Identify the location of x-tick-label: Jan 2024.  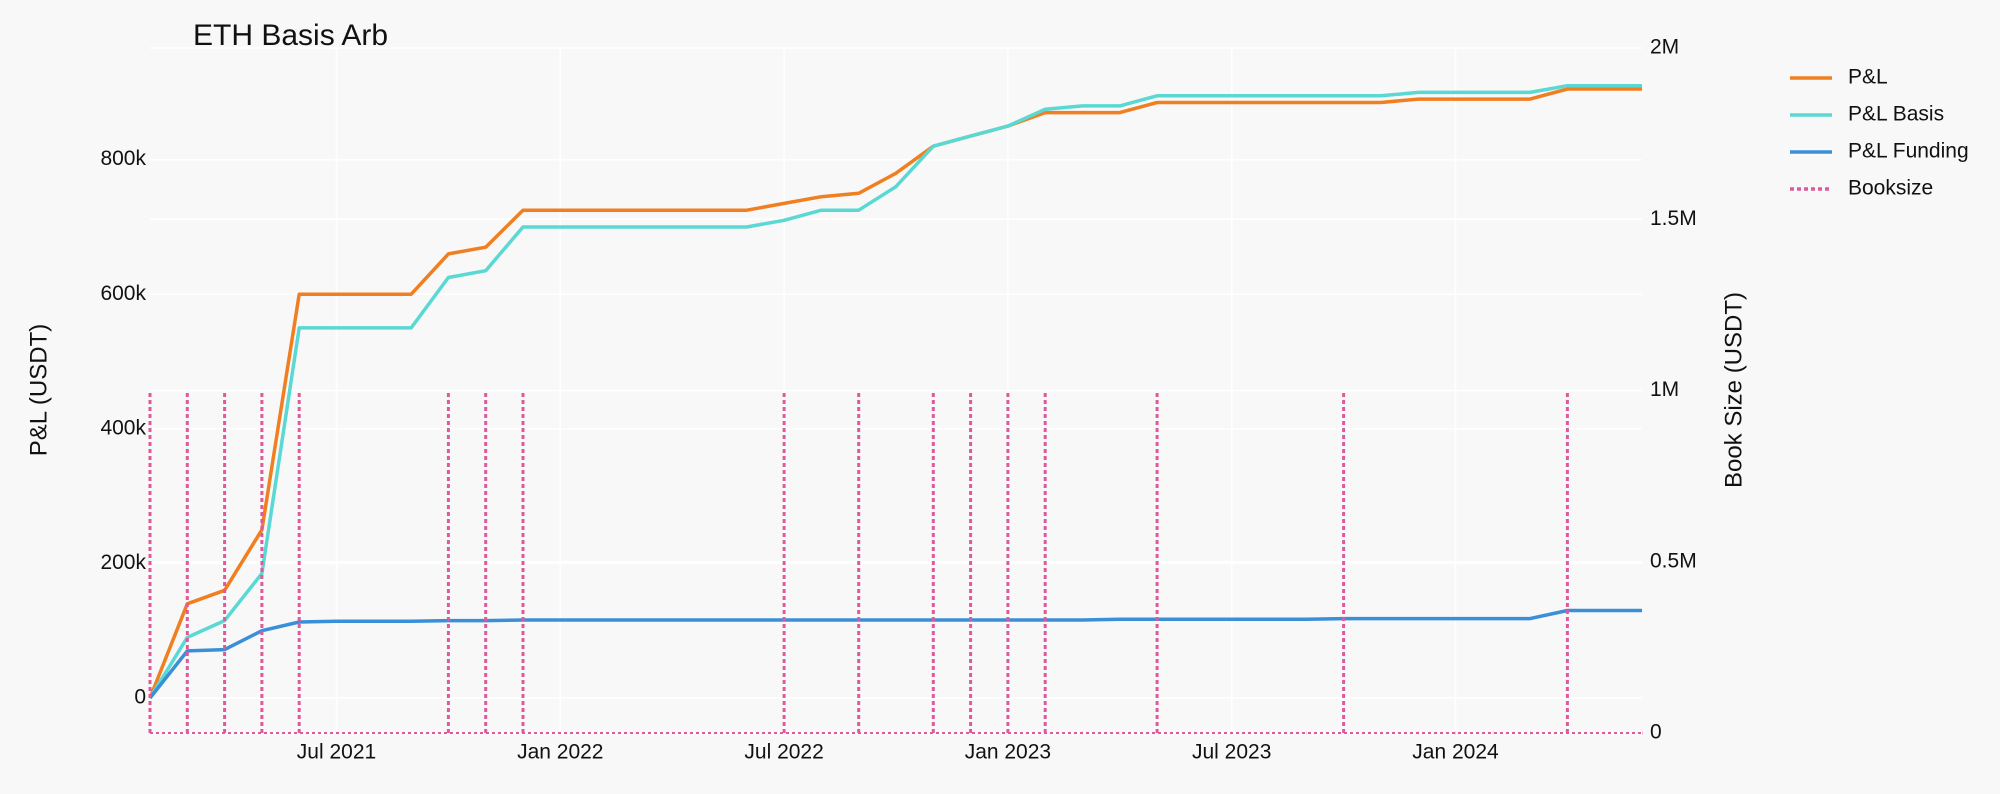
(1455, 752).